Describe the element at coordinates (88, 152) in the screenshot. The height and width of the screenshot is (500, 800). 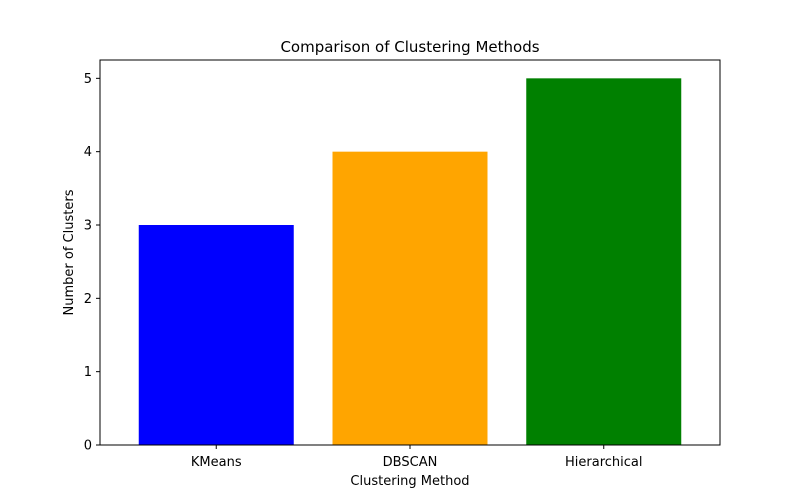
I see `y-tick-label: 4` at that location.